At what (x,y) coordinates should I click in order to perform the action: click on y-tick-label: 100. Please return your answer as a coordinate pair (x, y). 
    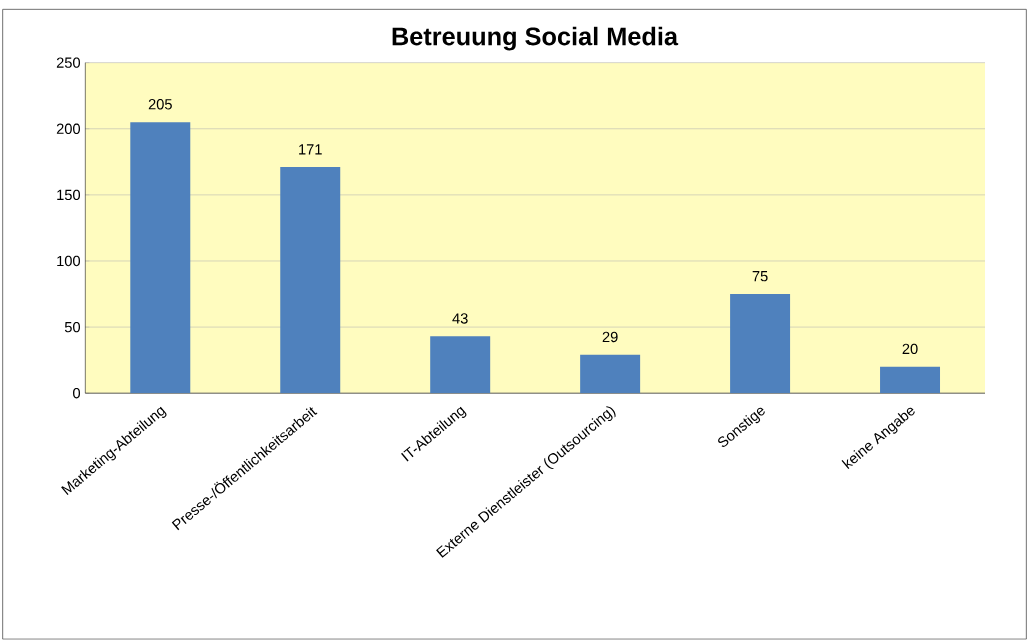
    Looking at the image, I should click on (69, 261).